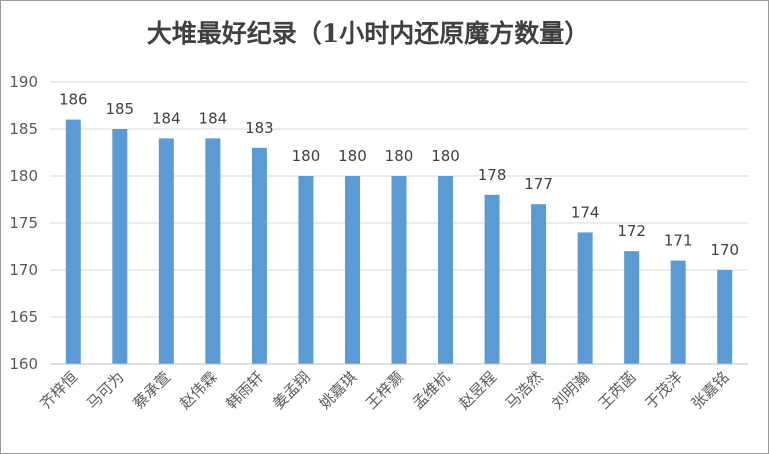  I want to click on x-tick-label: 韩雨轩, so click(245, 390).